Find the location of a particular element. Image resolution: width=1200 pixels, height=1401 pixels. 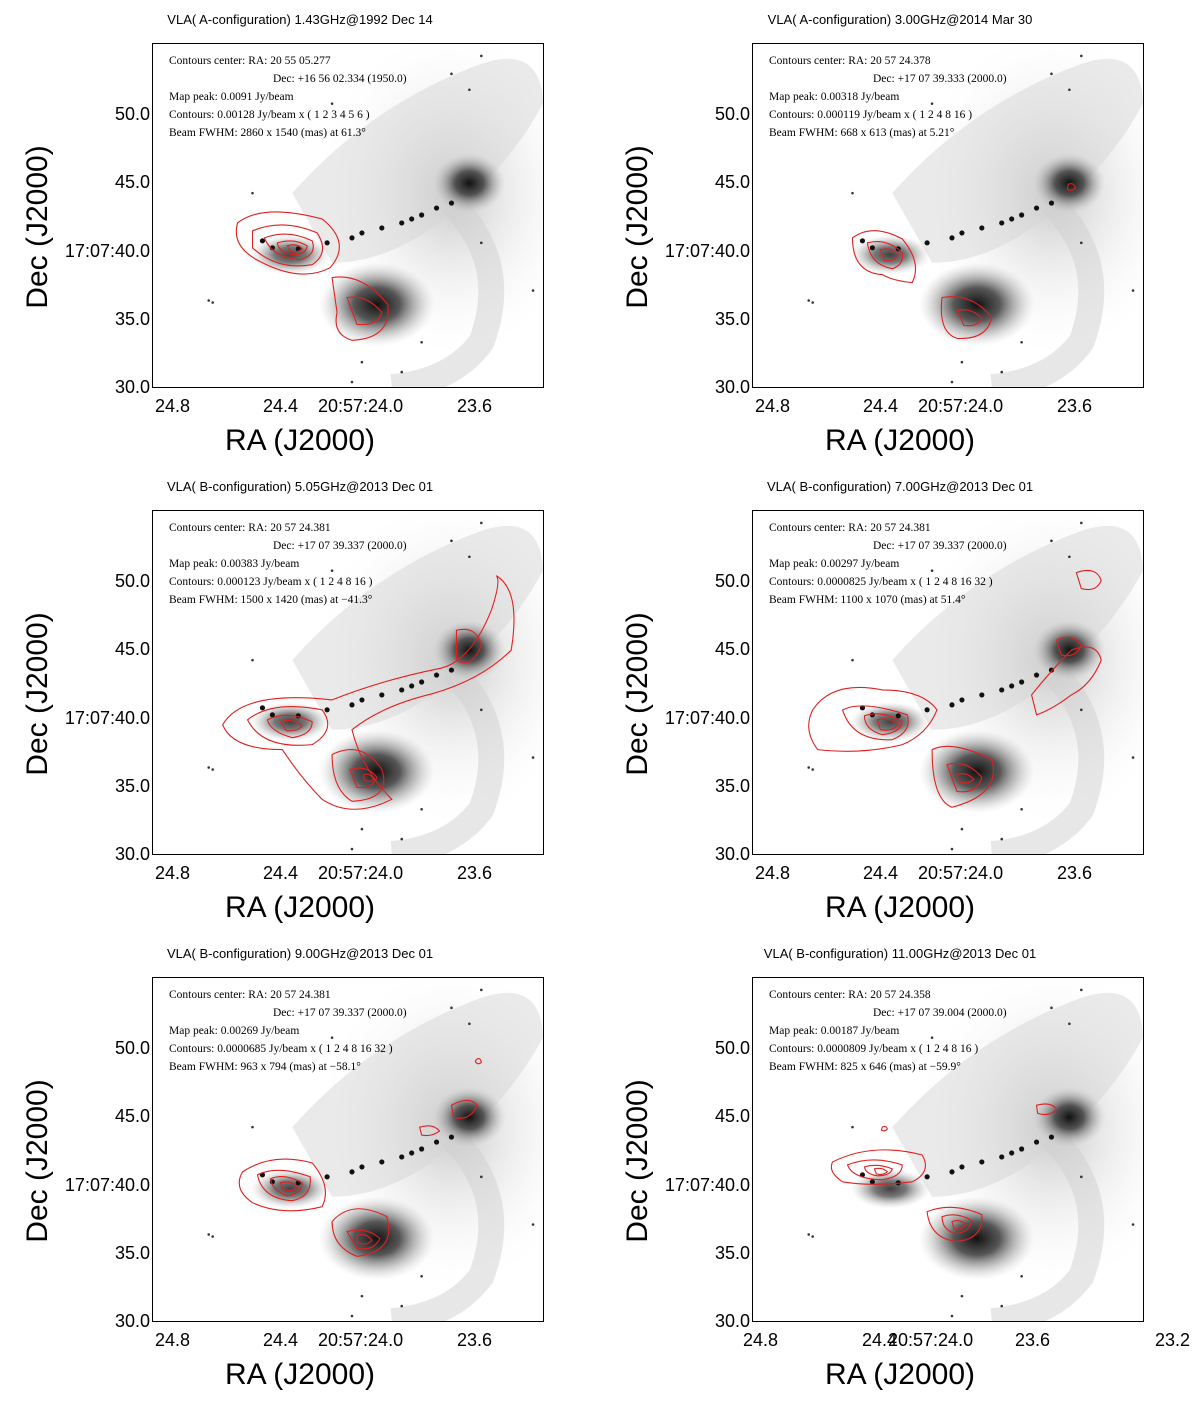

y-tick-label: 45.0 is located at coordinates (132, 649).